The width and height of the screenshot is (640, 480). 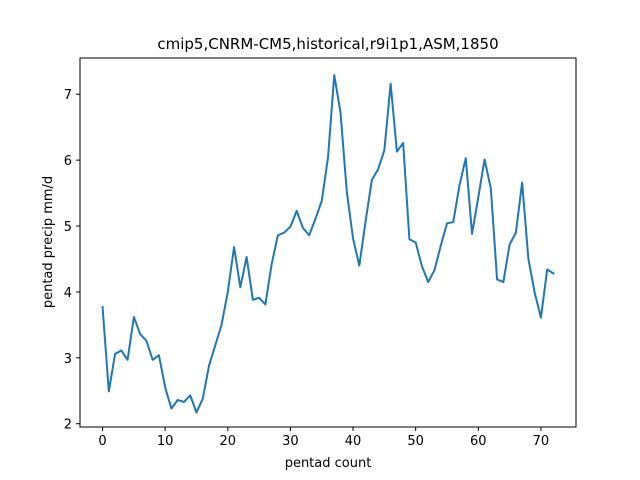 What do you see at coordinates (68, 425) in the screenshot?
I see `y-tick-label: 2` at bounding box center [68, 425].